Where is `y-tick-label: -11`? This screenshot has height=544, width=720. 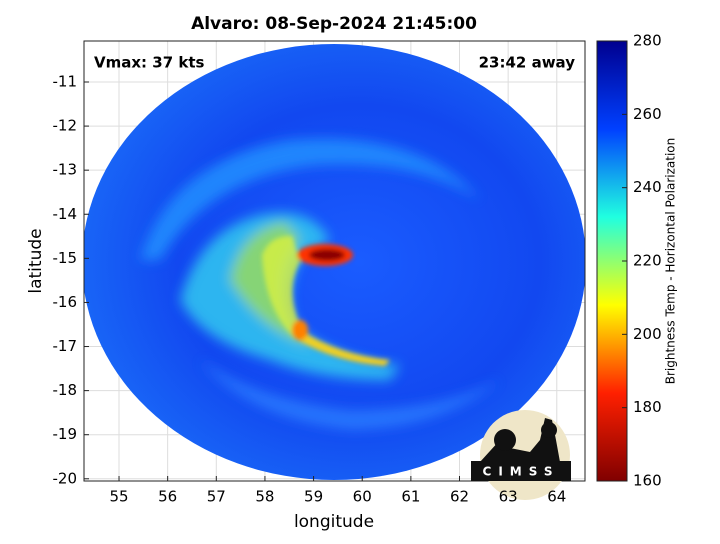 y-tick-label: -11 is located at coordinates (65, 82).